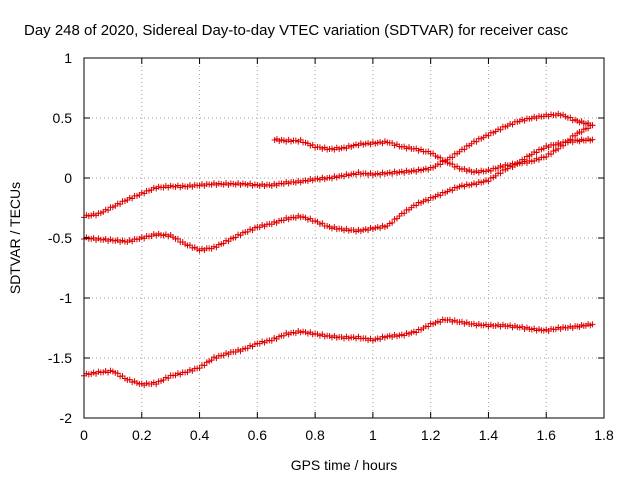 The image size is (640, 480). Describe the element at coordinates (604, 435) in the screenshot. I see `x-tick-label: 1.8` at that location.